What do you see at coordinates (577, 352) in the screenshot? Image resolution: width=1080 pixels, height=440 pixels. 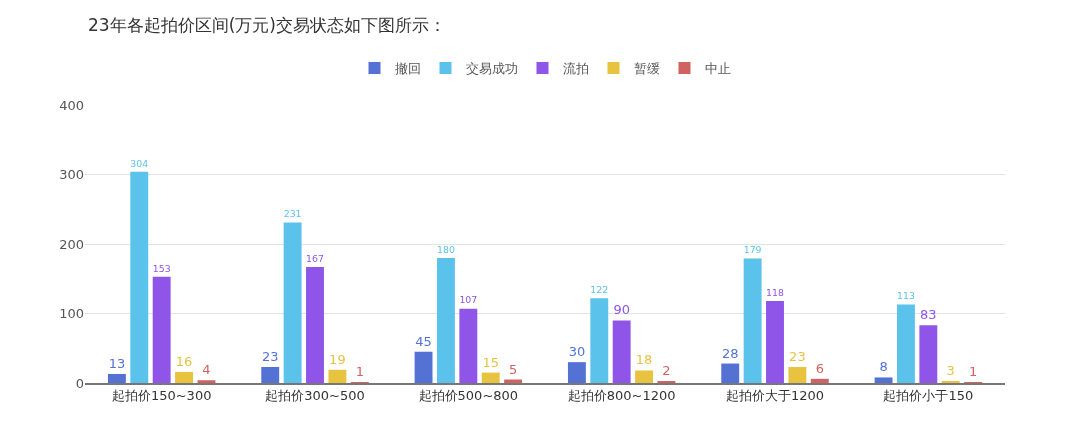 I see `data-label: 30` at bounding box center [577, 352].